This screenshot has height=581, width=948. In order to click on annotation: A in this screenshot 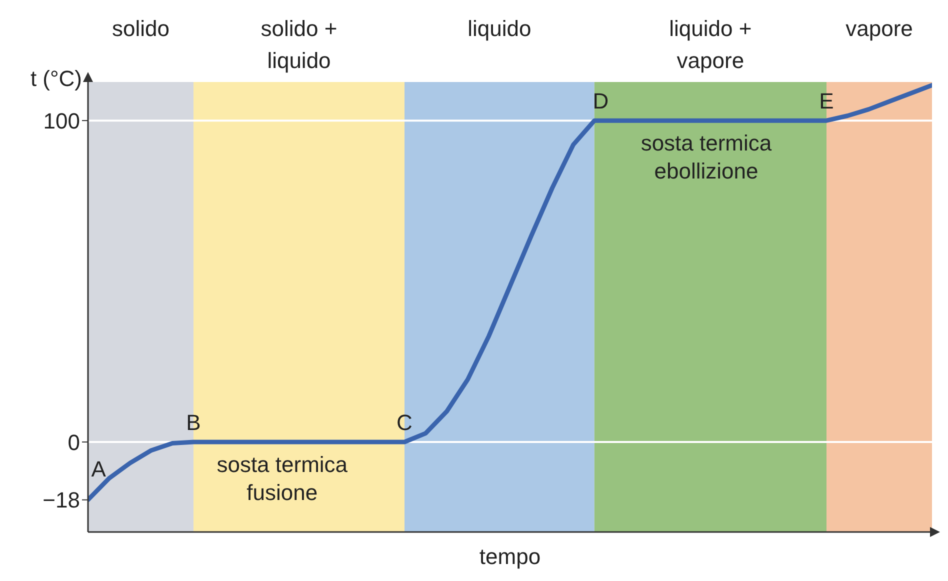, I will do `click(98, 469)`.